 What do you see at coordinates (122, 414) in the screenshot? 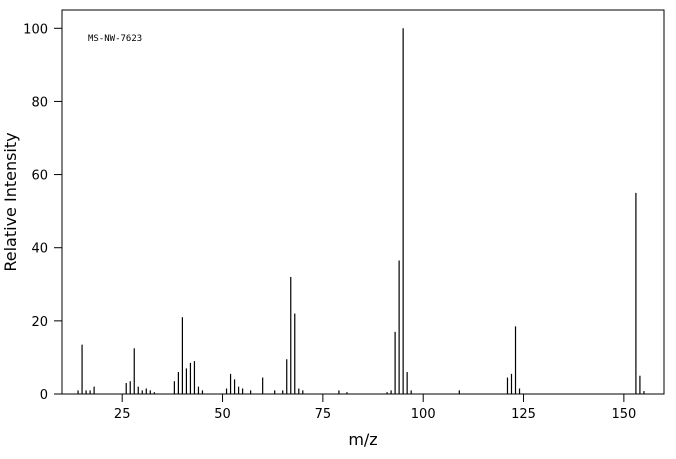
I see `x-tick-label: 25` at bounding box center [122, 414].